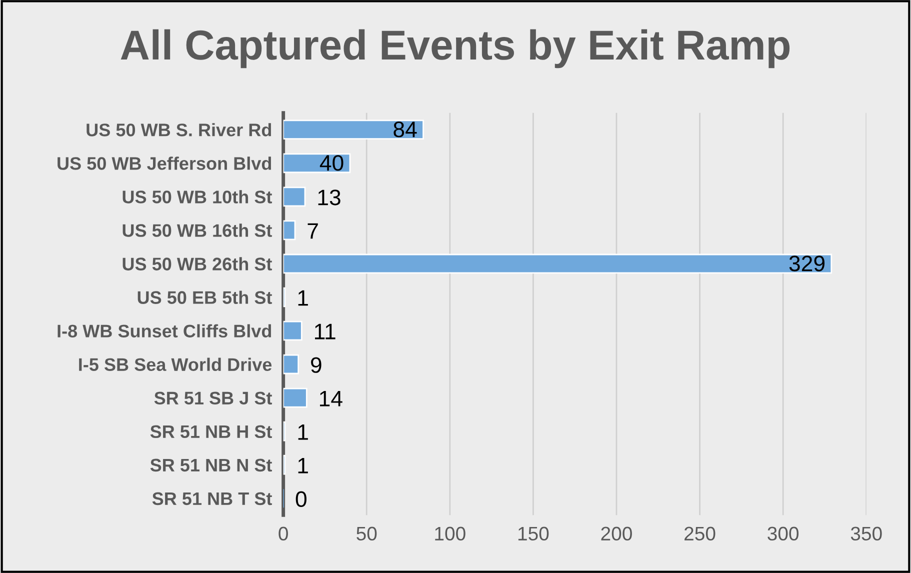  What do you see at coordinates (806, 264) in the screenshot?
I see `data-label: 329` at bounding box center [806, 264].